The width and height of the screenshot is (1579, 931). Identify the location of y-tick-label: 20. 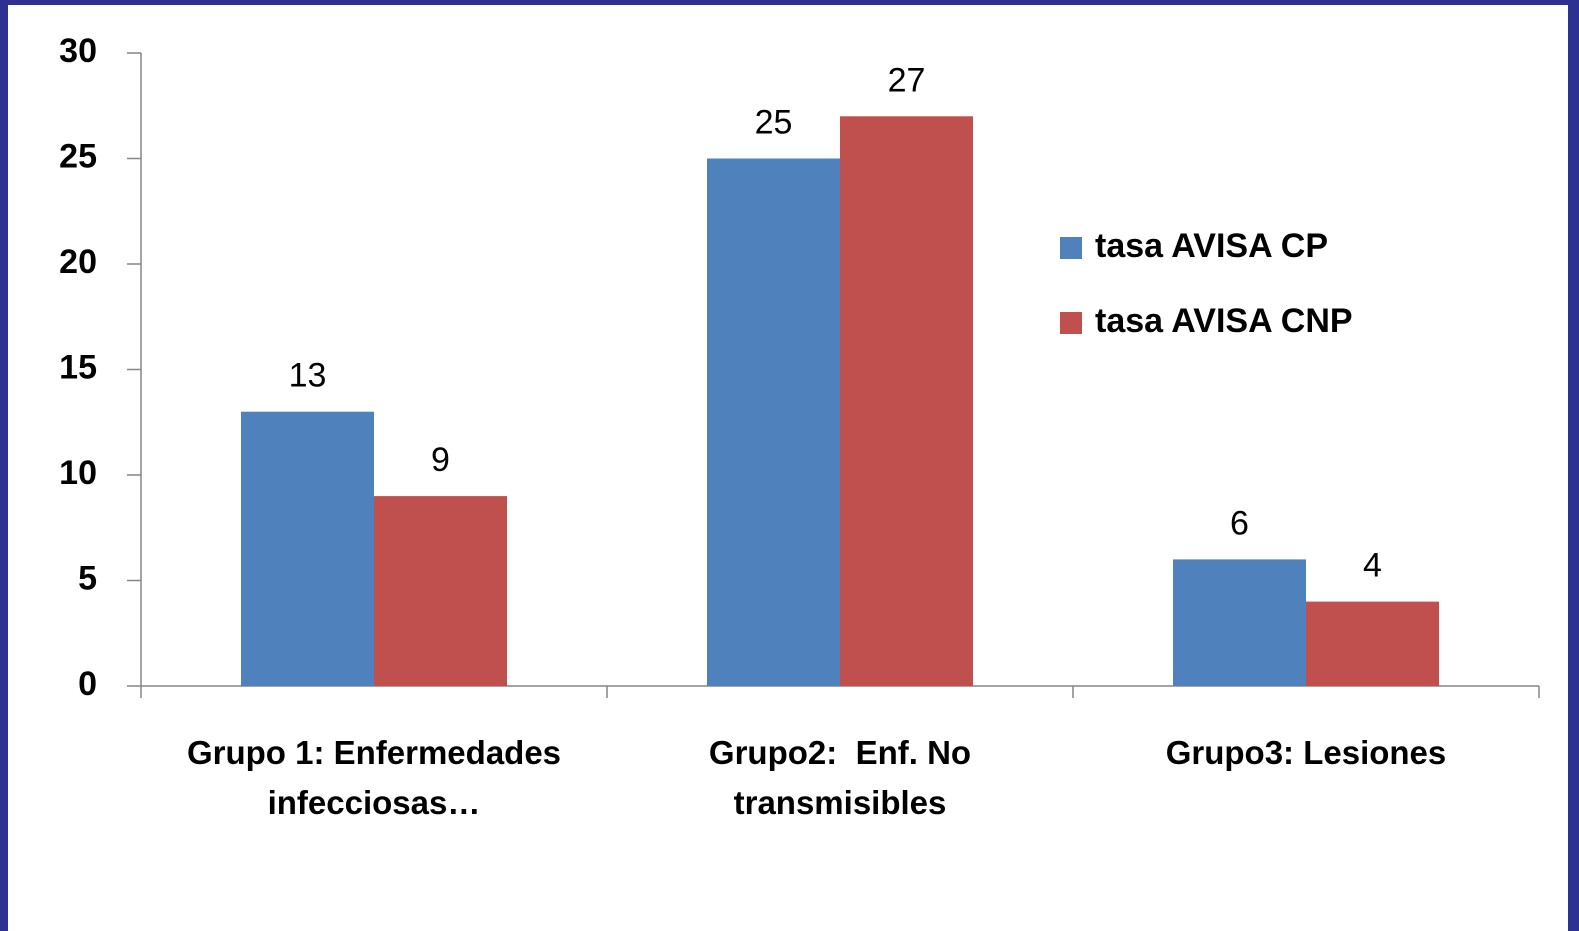
(78, 262).